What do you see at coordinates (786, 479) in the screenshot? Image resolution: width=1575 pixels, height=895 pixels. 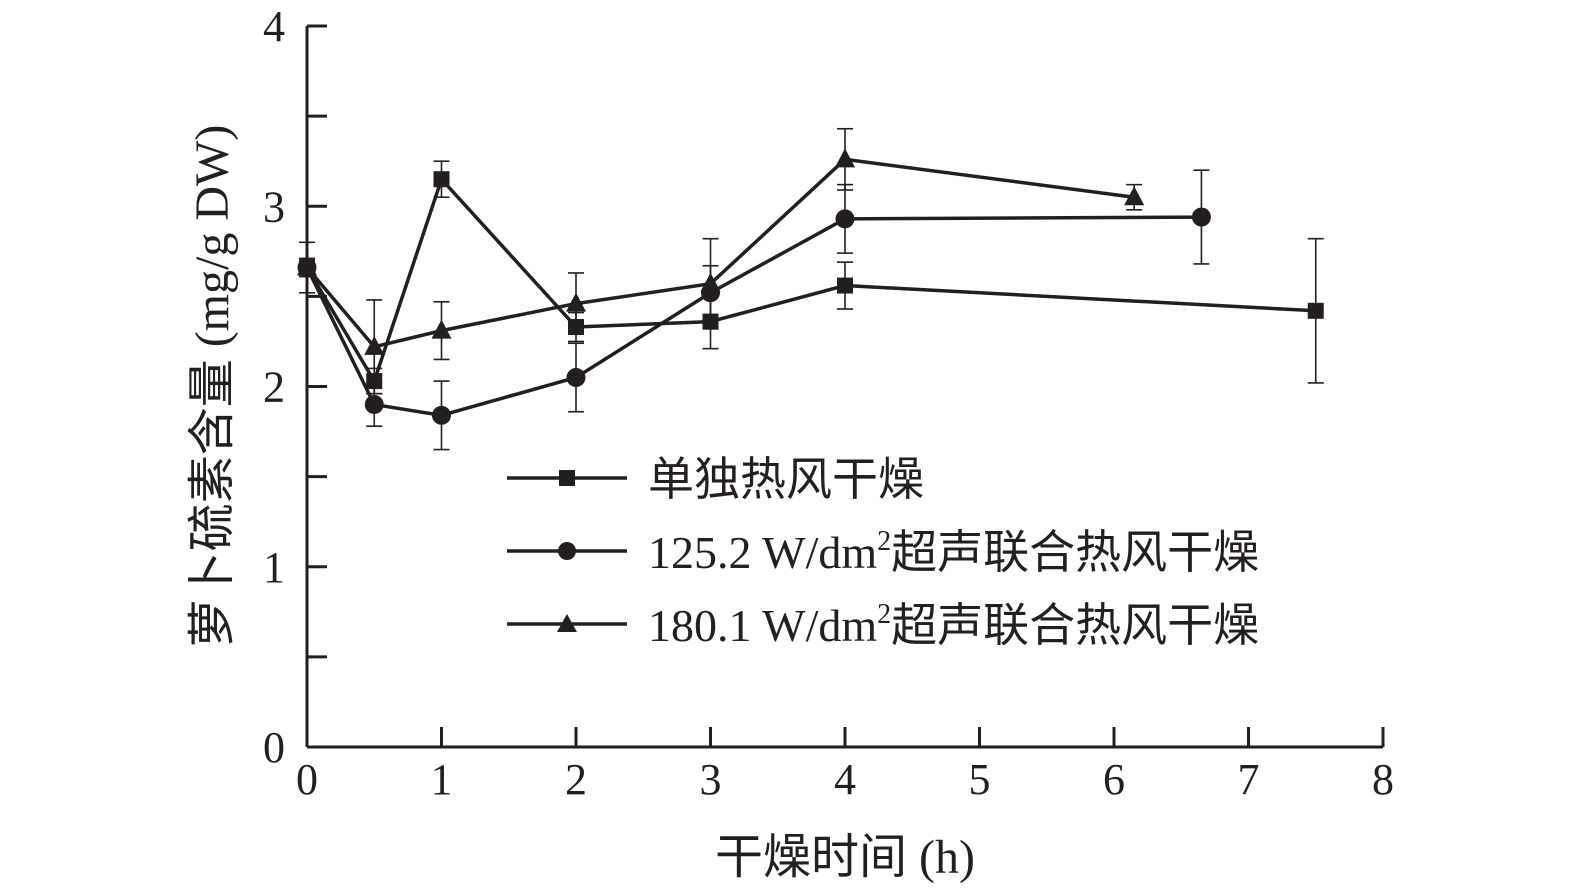 I see `legend-label-hot-air: 单独热风干燥` at bounding box center [786, 479].